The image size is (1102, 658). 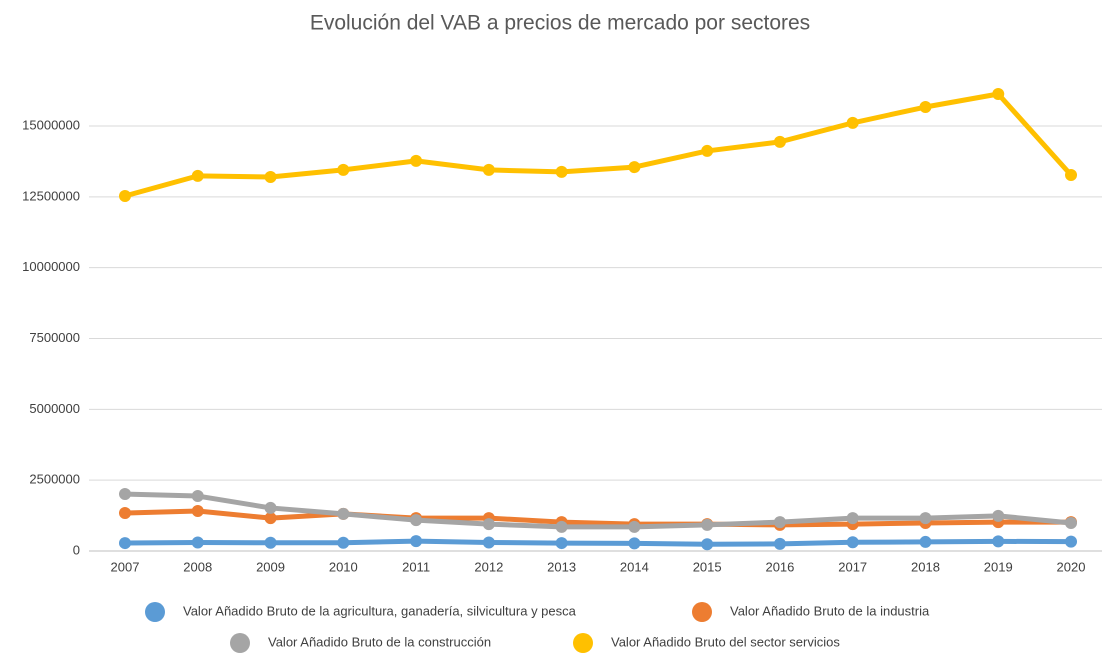 What do you see at coordinates (830, 610) in the screenshot?
I see `legend-label: Valor Añadido Bruto de la industria` at bounding box center [830, 610].